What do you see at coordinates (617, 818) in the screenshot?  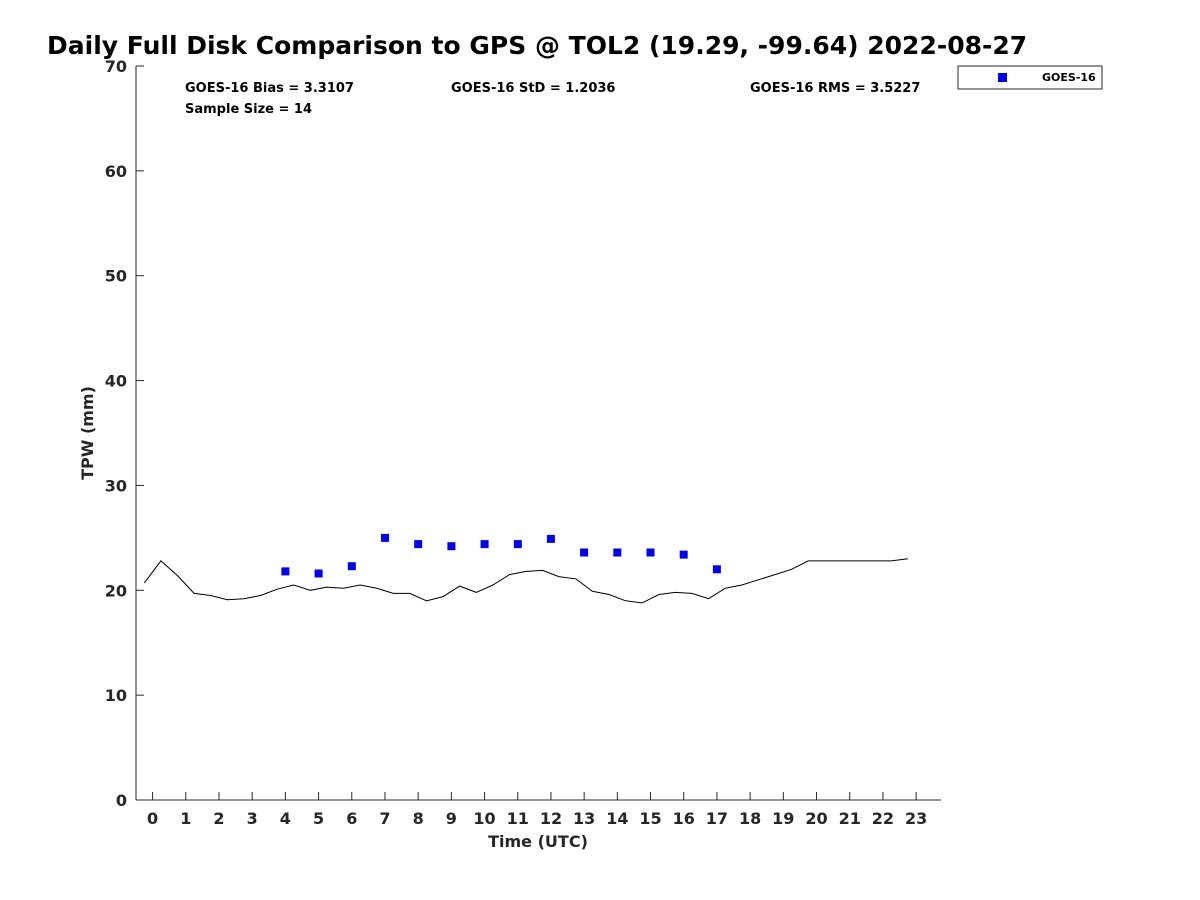 I see `x-tick-label: 14` at bounding box center [617, 818].